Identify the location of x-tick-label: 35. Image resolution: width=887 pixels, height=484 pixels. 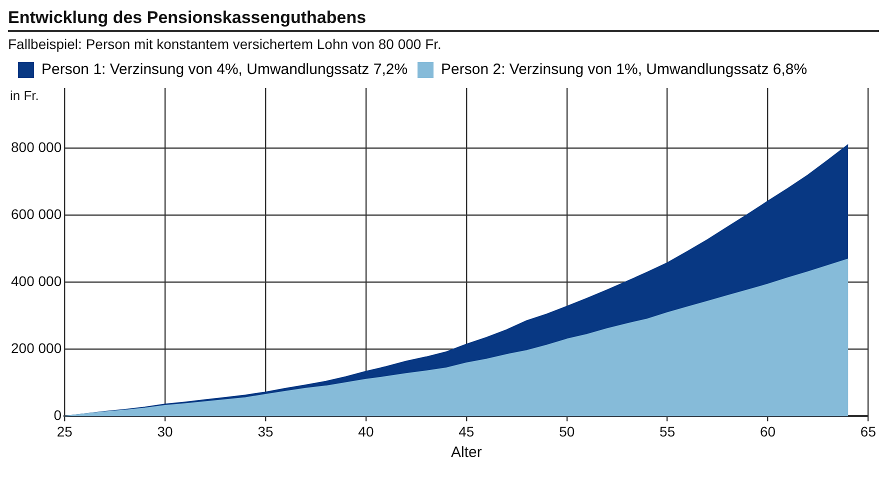
(266, 431).